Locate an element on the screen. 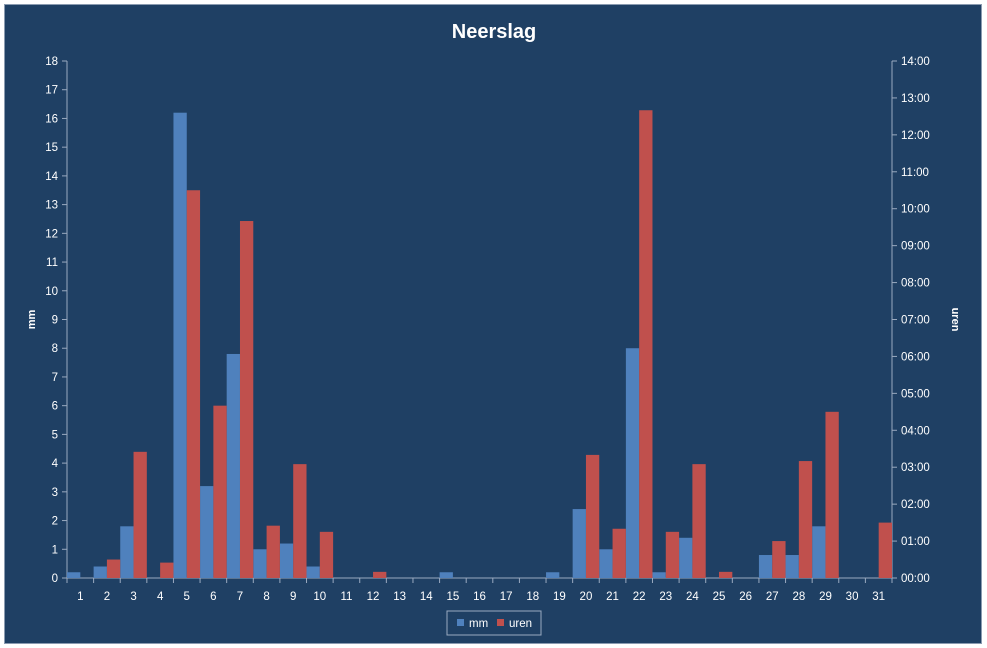  y-tick-label: 6 is located at coordinates (55, 407).